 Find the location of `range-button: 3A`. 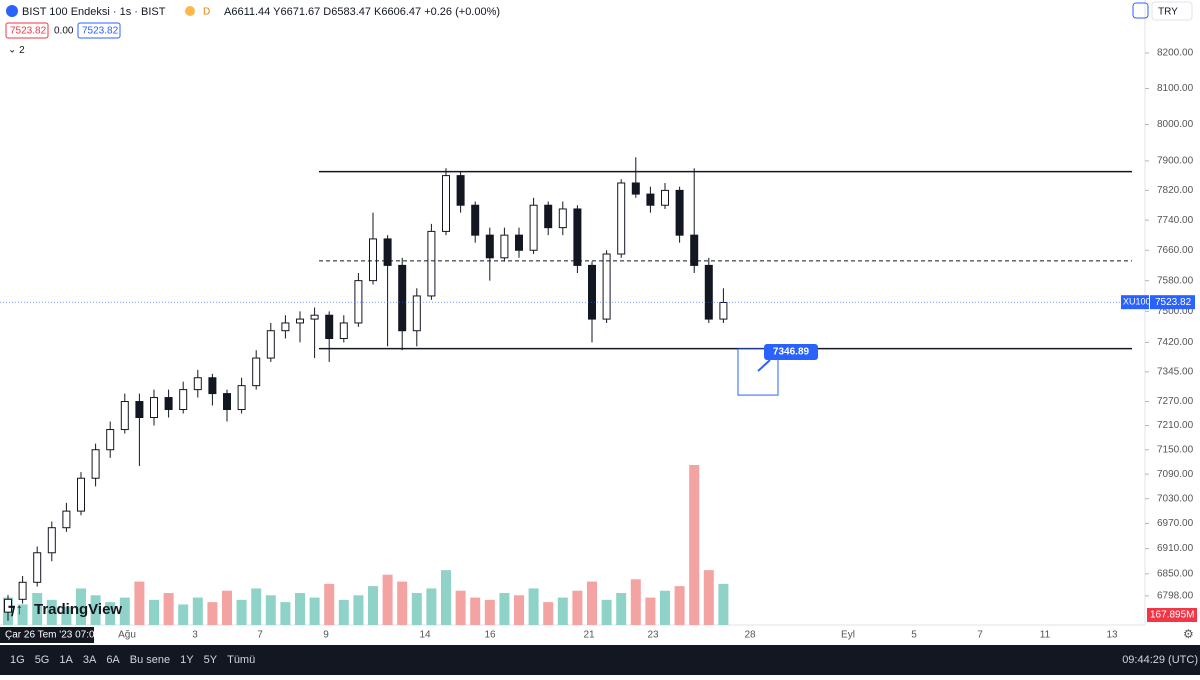

range-button: 3A is located at coordinates (90, 660).